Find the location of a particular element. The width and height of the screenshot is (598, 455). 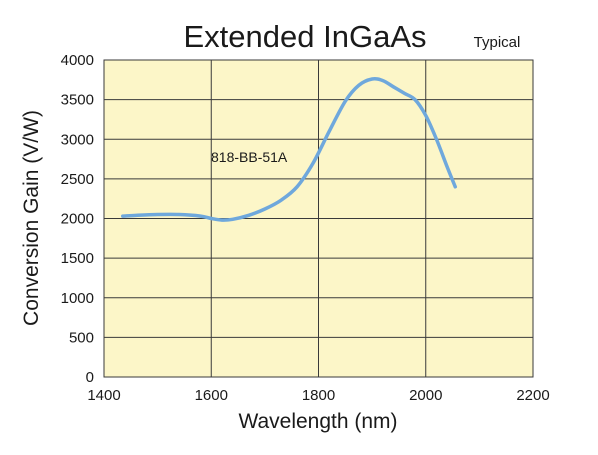

chart-subtitle: Typical is located at coordinates (497, 42).